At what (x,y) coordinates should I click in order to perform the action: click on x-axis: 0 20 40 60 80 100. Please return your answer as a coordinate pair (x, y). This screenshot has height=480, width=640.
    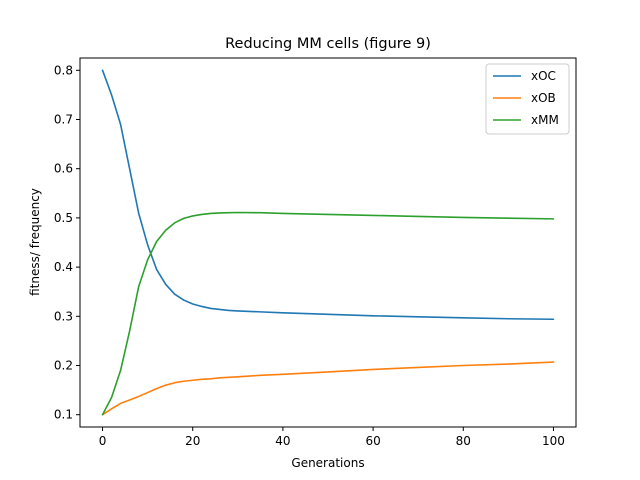
    Looking at the image, I should click on (332, 437).